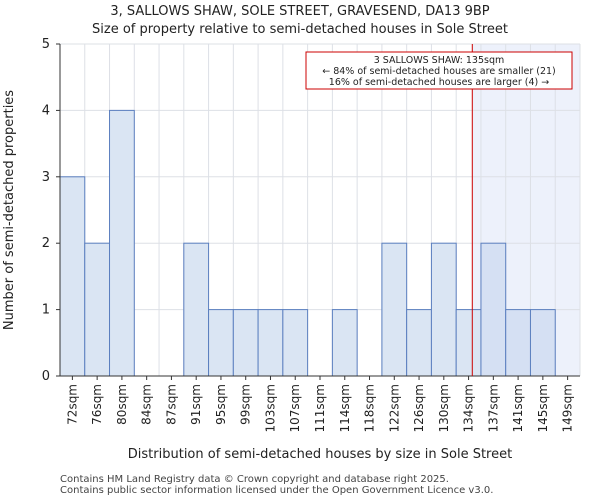  I want to click on x-tick-label: 95sqm, so click(221, 404).